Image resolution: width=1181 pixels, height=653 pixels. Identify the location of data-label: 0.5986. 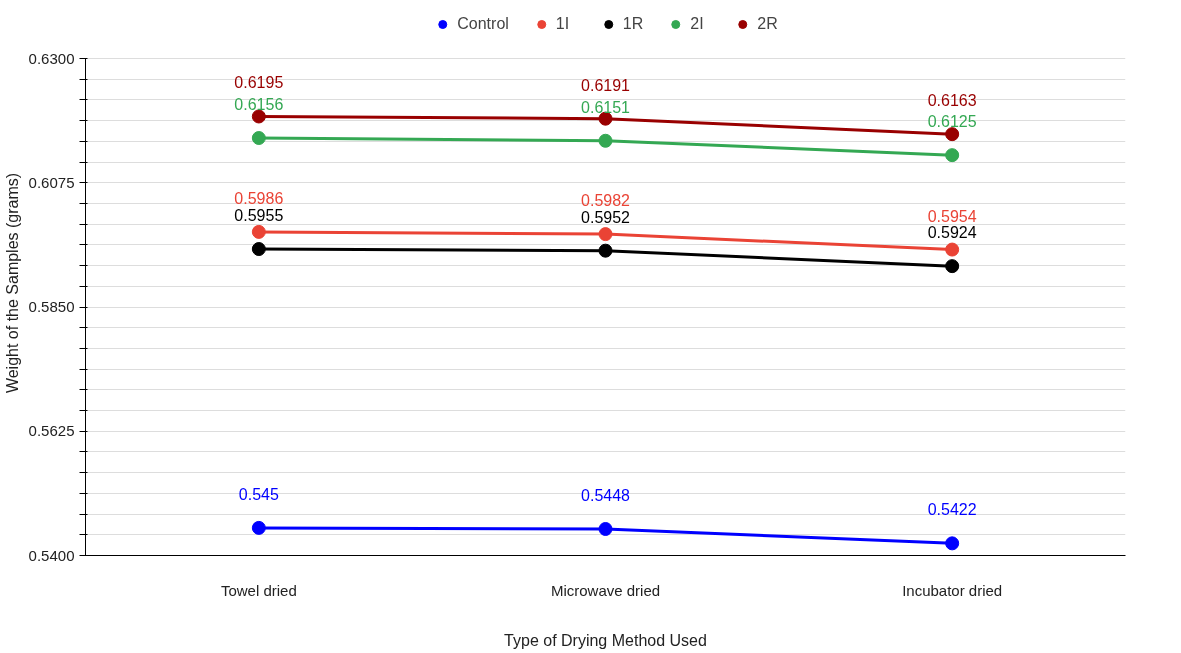
(259, 198).